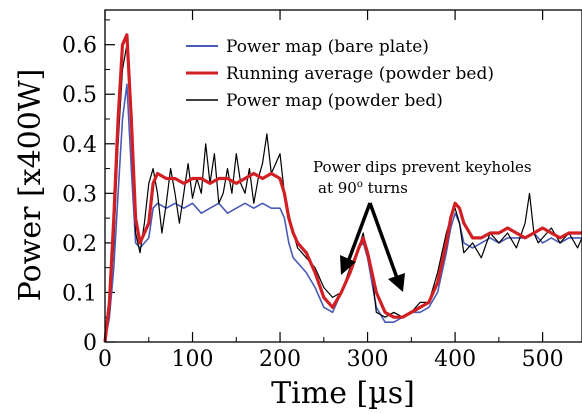  What do you see at coordinates (79, 145) in the screenshot?
I see `y-tick-label: 0.4` at bounding box center [79, 145].